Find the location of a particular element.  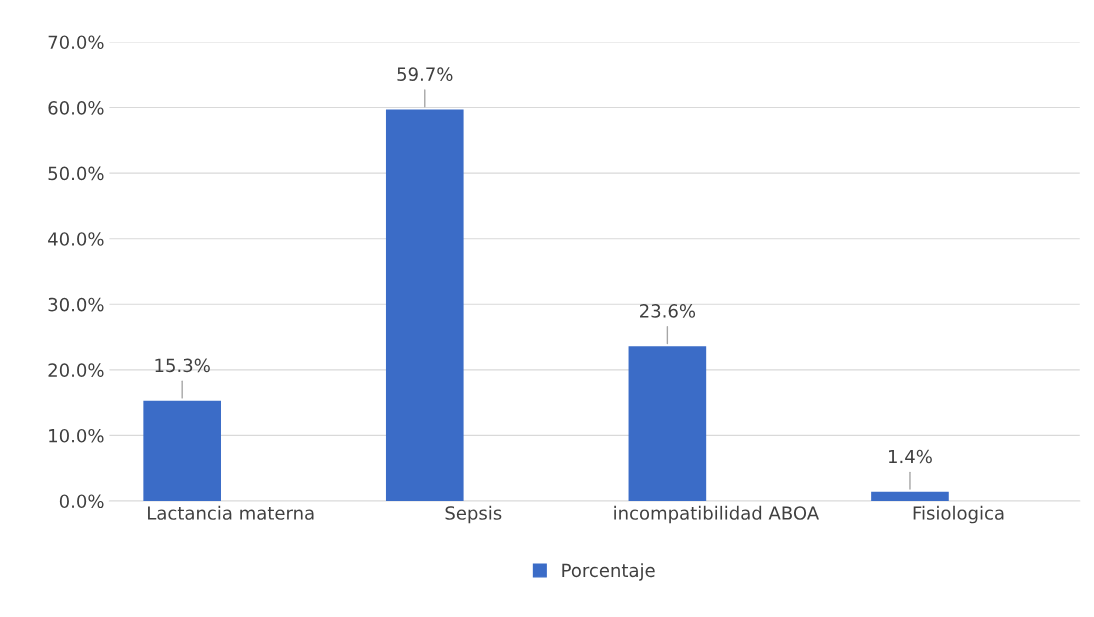

y-tick-label: 30.0% is located at coordinates (76, 304).